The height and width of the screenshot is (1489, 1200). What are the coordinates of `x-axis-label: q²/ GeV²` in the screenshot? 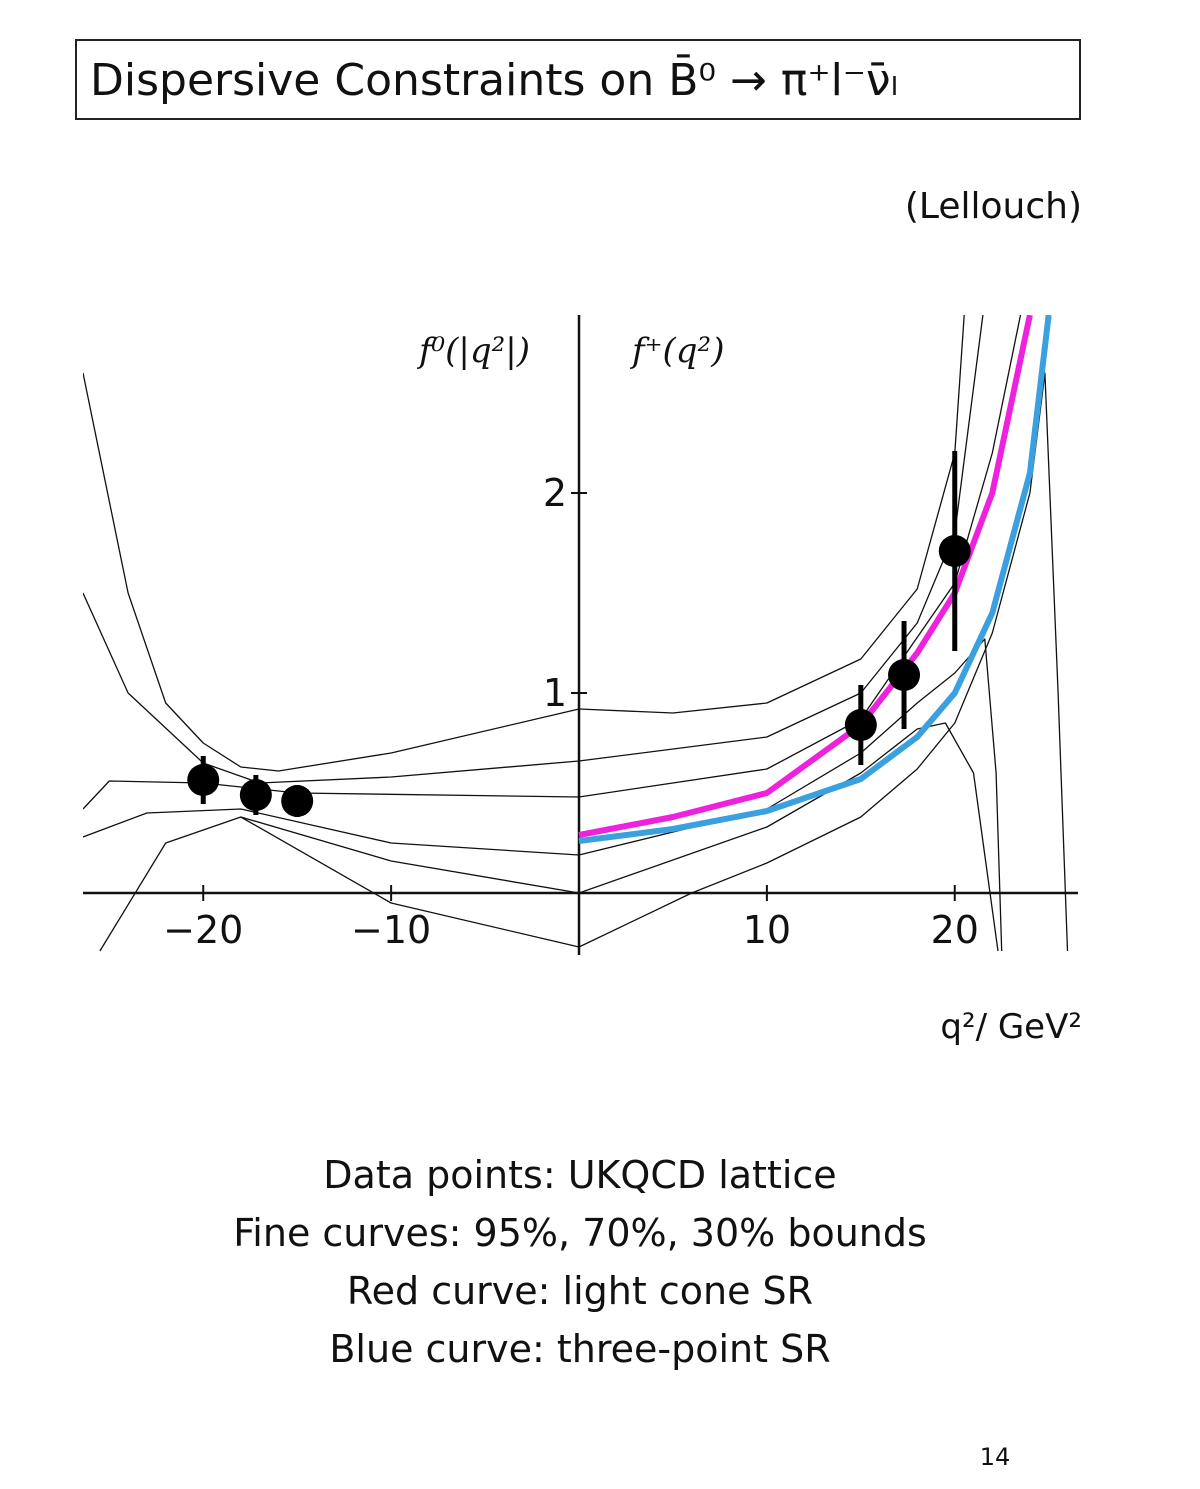 It's located at (1011, 1027).